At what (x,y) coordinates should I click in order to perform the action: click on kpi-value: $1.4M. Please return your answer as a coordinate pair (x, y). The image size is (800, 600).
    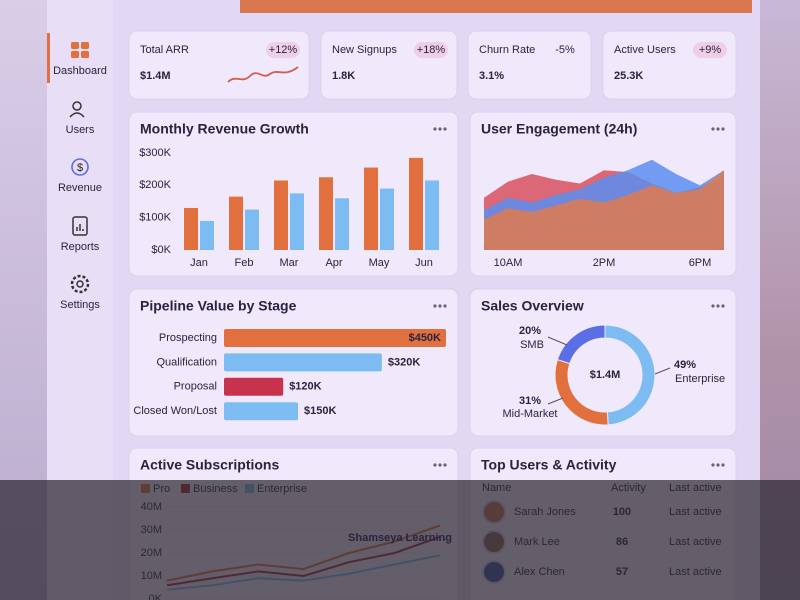
    Looking at the image, I should click on (155, 76).